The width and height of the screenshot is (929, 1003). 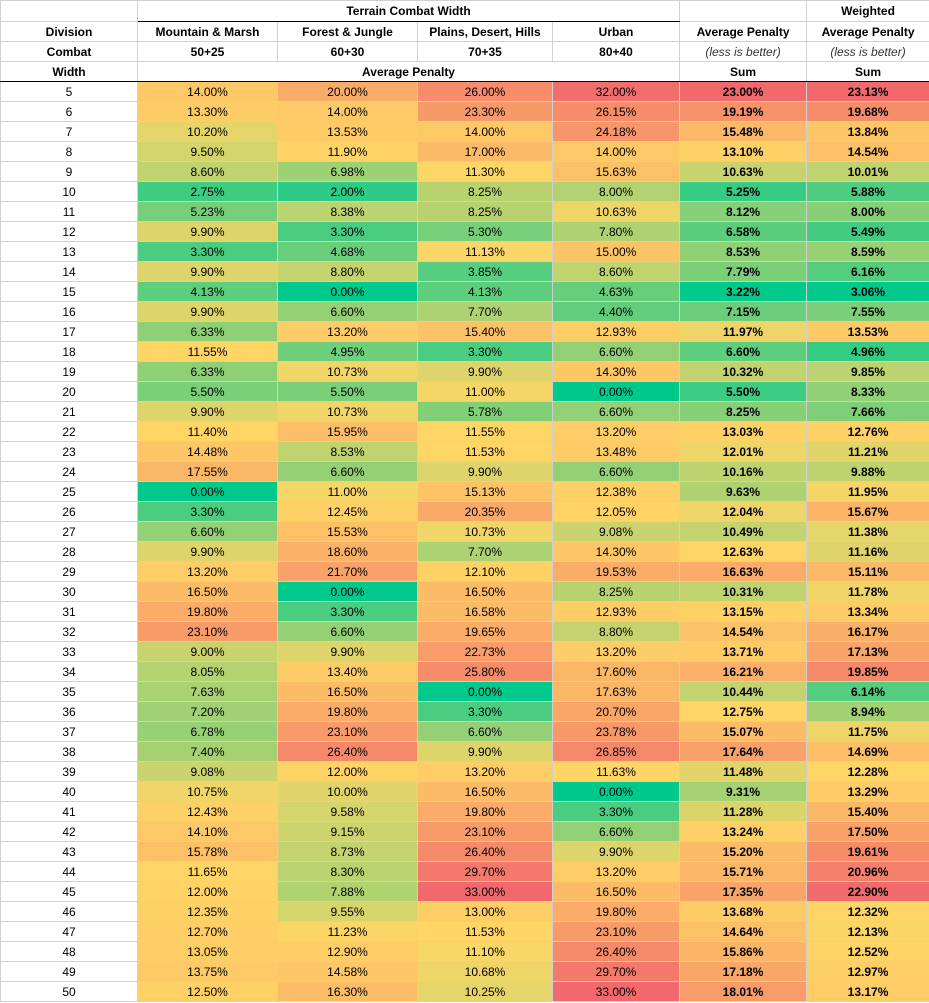 What do you see at coordinates (743, 231) in the screenshot?
I see `sum-cell: 6.58%` at bounding box center [743, 231].